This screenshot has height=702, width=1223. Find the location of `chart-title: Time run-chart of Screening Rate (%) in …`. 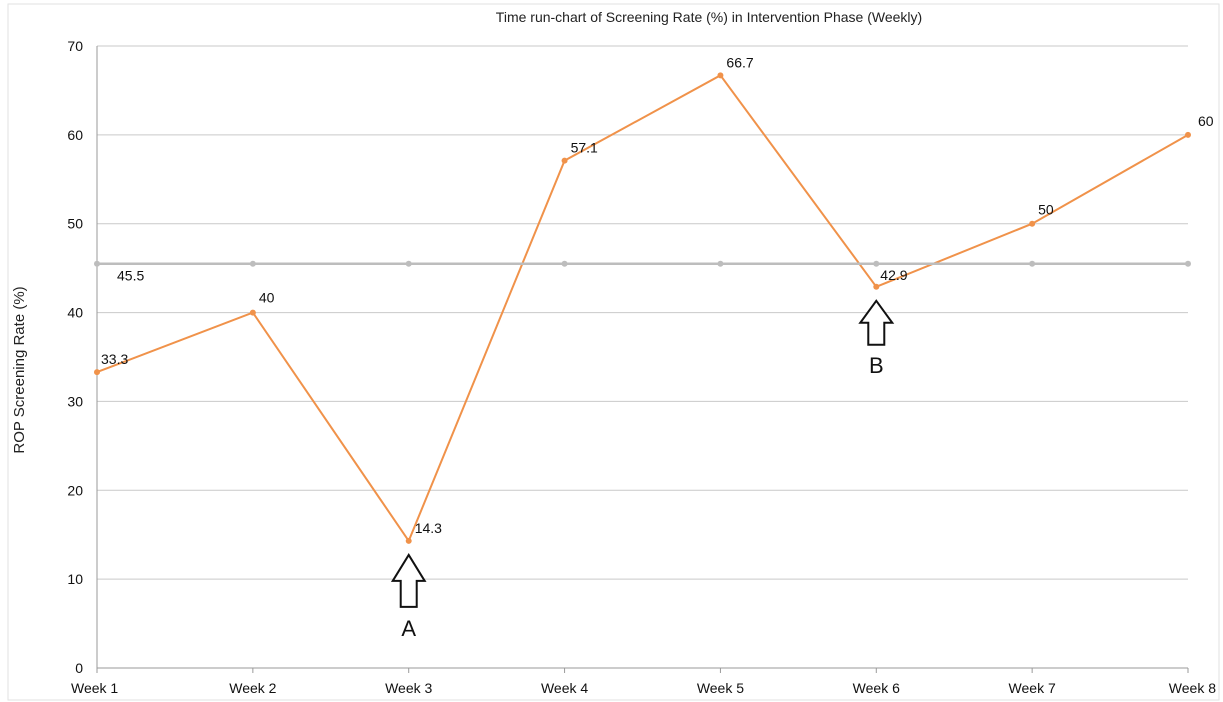

chart-title: Time run-chart of Screening Rate (%) in … is located at coordinates (709, 17).